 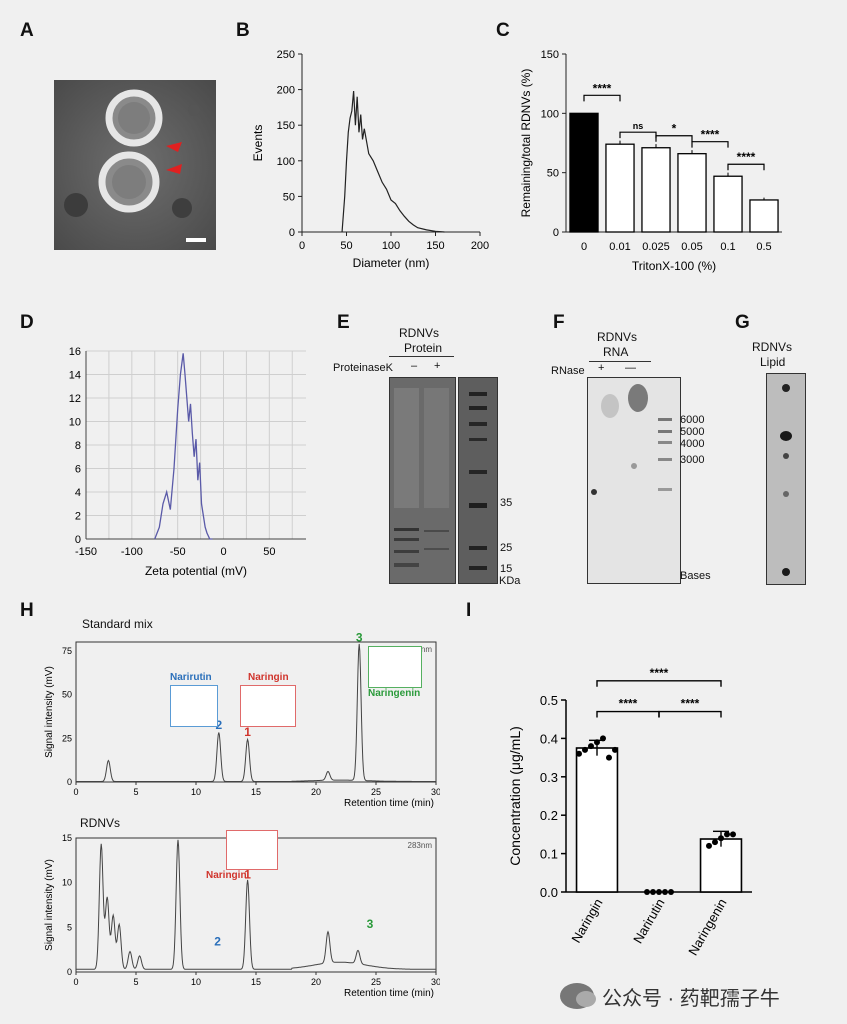 What do you see at coordinates (393, 161) in the screenshot?
I see `b-series-line` at bounding box center [393, 161].